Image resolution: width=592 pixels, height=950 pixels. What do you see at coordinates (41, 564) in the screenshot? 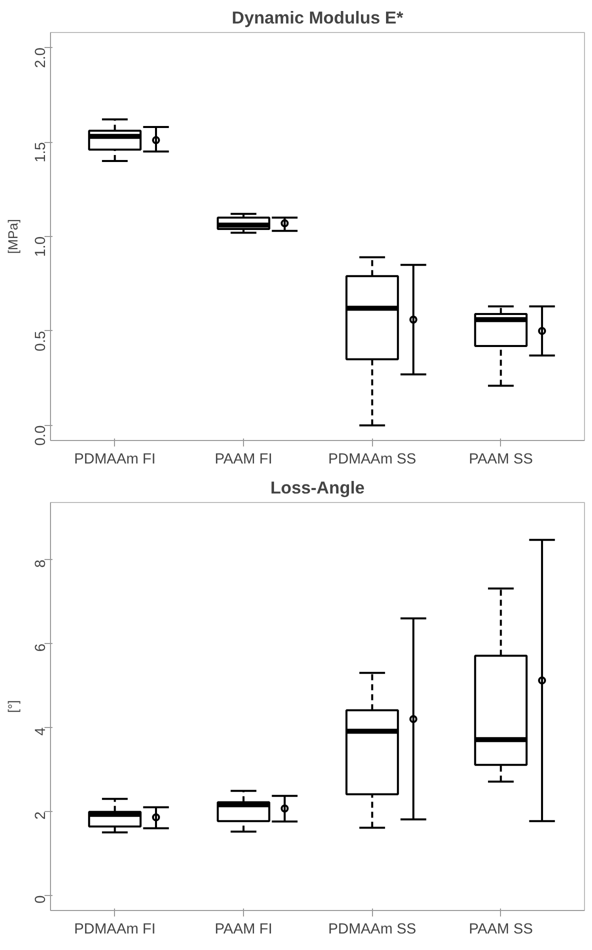
I see `y-tick-label: 8` at bounding box center [41, 564].